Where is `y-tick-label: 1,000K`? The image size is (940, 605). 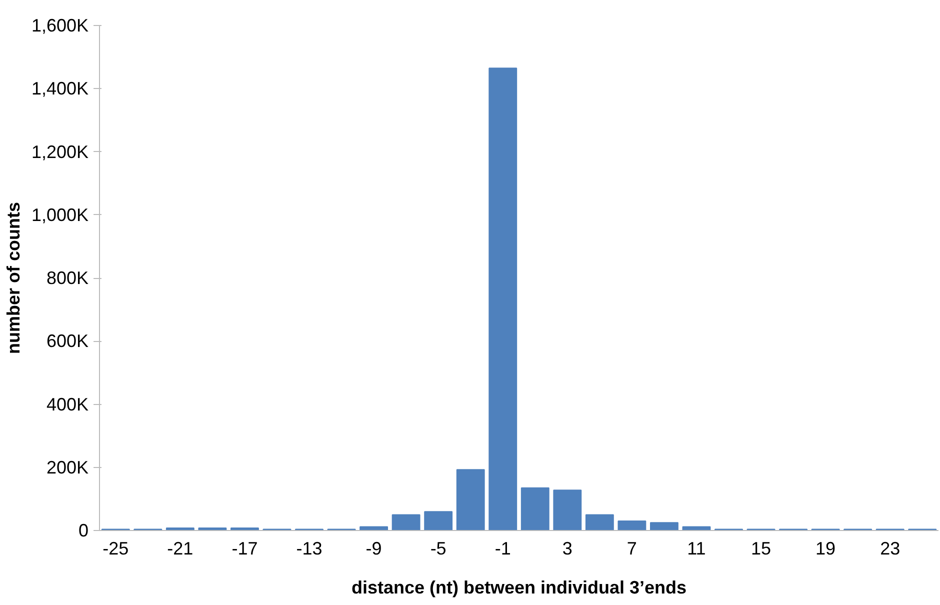 y-tick-label: 1,000K is located at coordinates (60, 214).